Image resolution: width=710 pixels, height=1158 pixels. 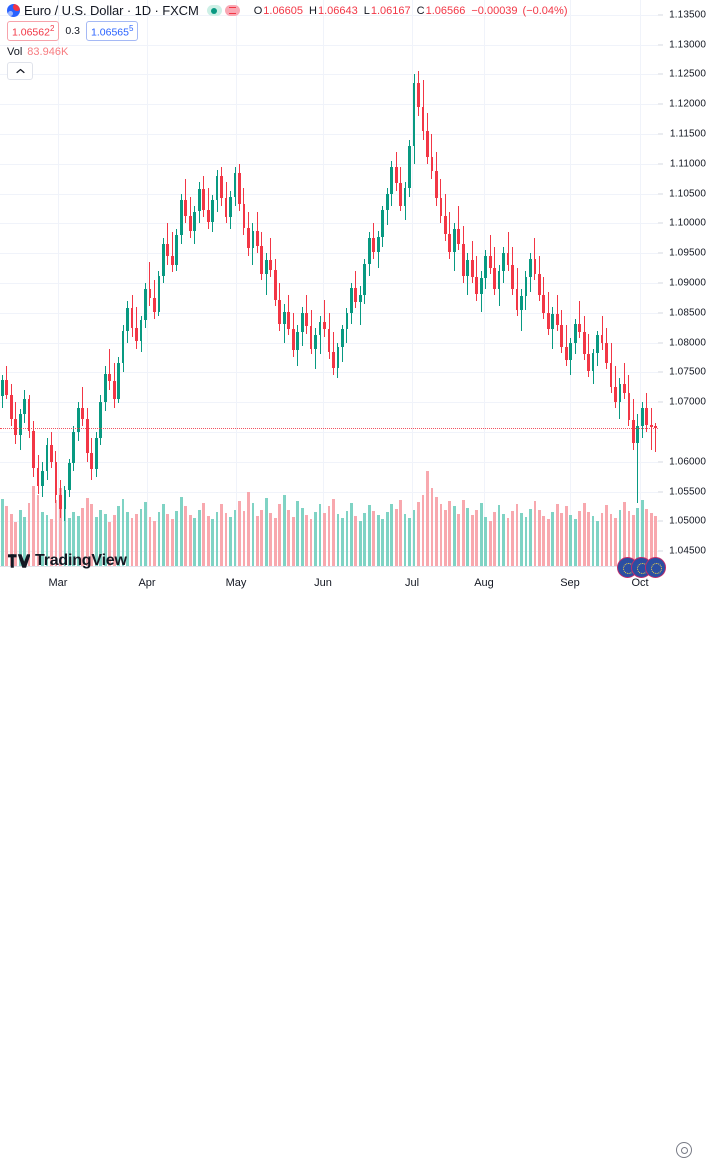 I want to click on volume-legend-row: Vol 83.946K, so click(x=290, y=51).